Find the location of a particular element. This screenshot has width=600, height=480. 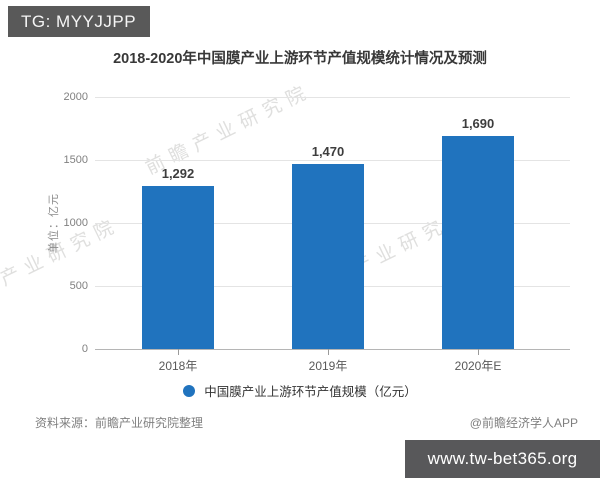

bar-value-label: 1,690 is located at coordinates (478, 124).